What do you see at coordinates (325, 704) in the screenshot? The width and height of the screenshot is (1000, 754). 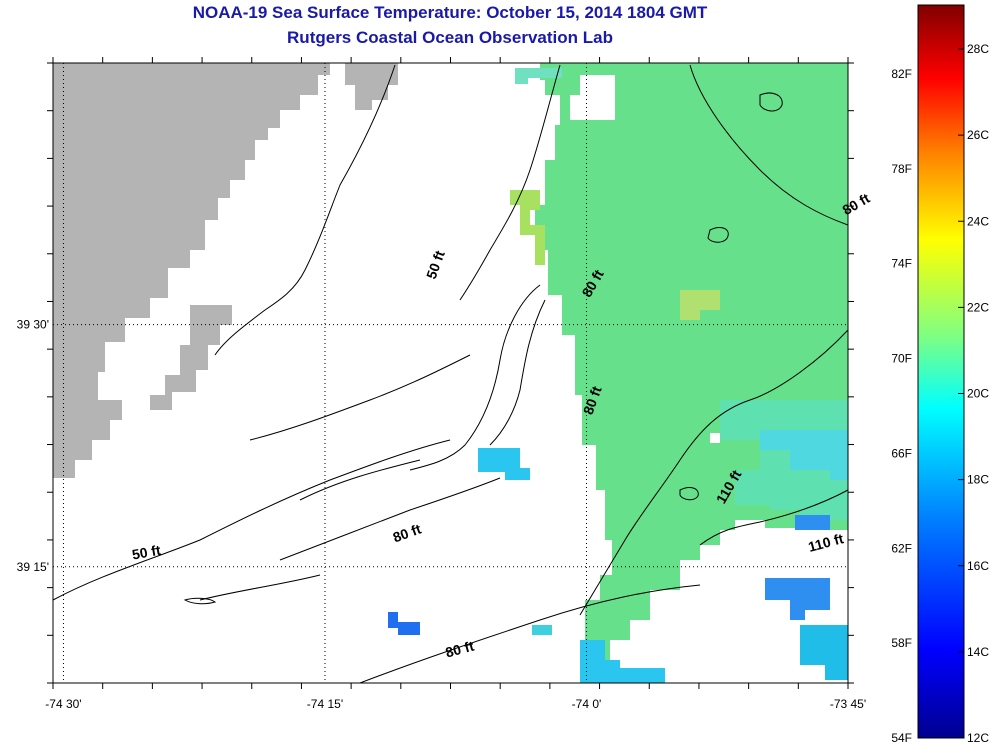 I see `lon-tick-label: -74 15'` at bounding box center [325, 704].